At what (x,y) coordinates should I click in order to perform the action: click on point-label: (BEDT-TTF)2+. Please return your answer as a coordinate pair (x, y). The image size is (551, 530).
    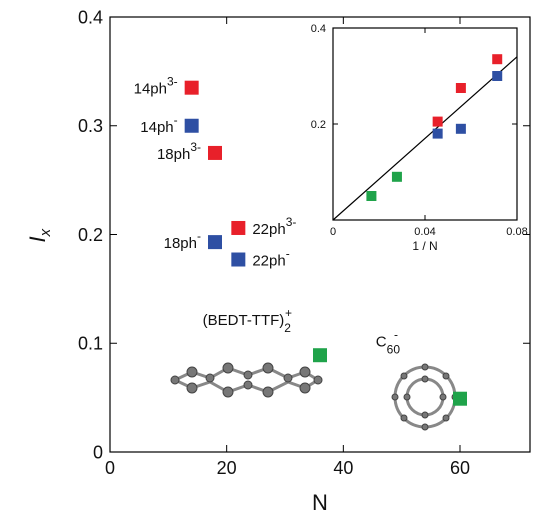
    Looking at the image, I should click on (247, 320).